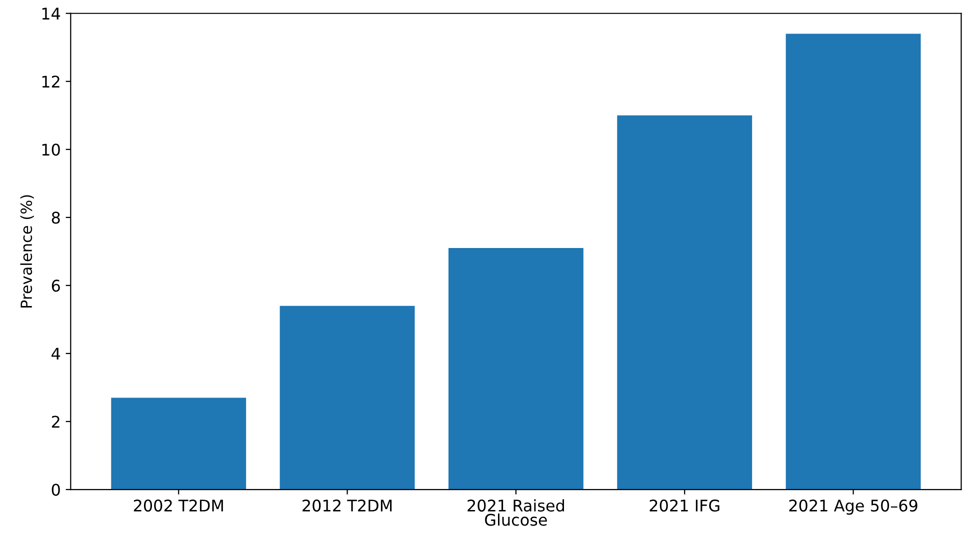  Describe the element at coordinates (51, 82) in the screenshot. I see `y-tick-label: 12` at that location.